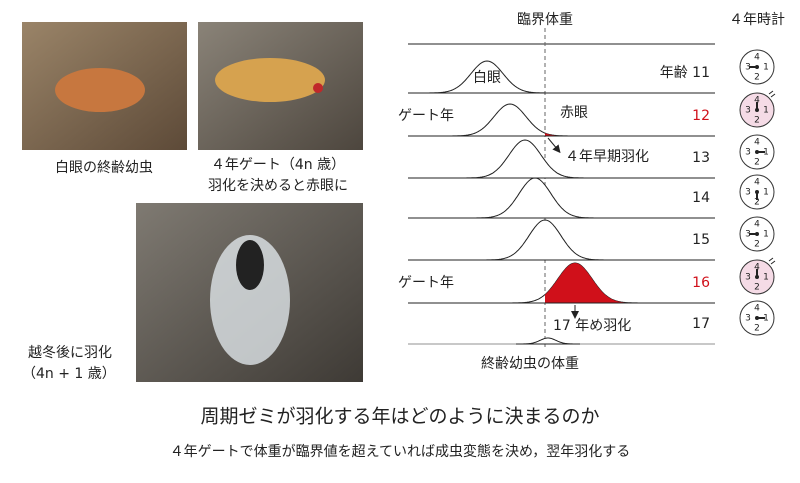 Image resolution: width=800 pixels, height=483 pixels. What do you see at coordinates (399, 417) in the screenshot?
I see `footer-title: 周期ゼミが羽化する年はどのように決まるのか` at bounding box center [399, 417].